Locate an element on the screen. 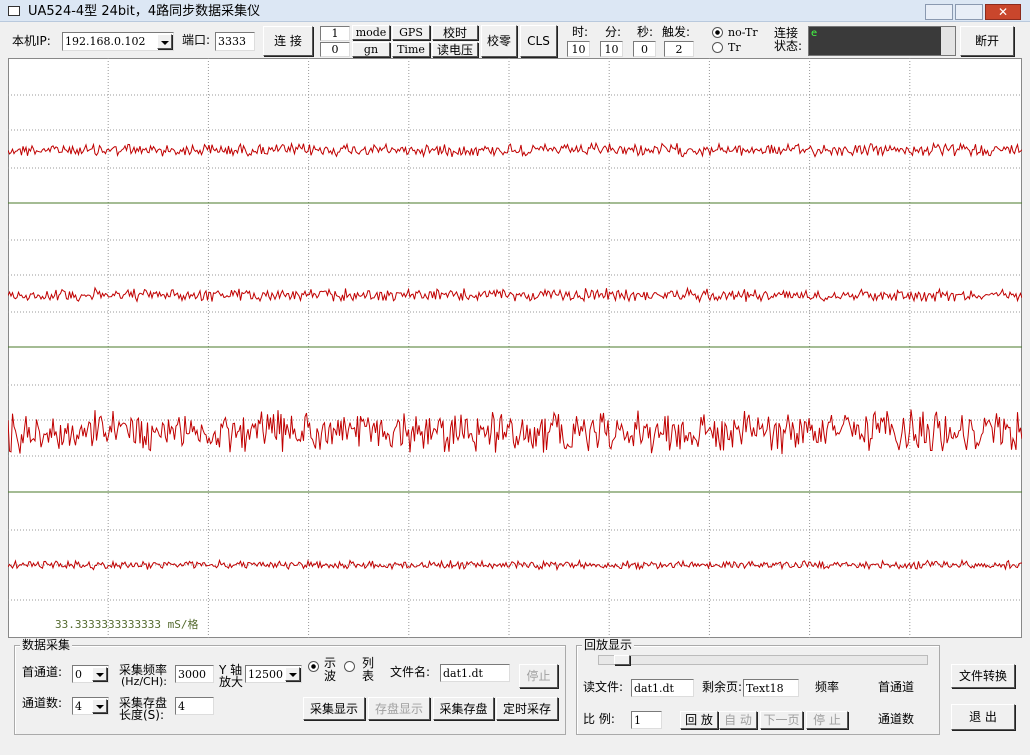 The width and height of the screenshot is (1030, 755). cls-button: CLS is located at coordinates (538, 41).